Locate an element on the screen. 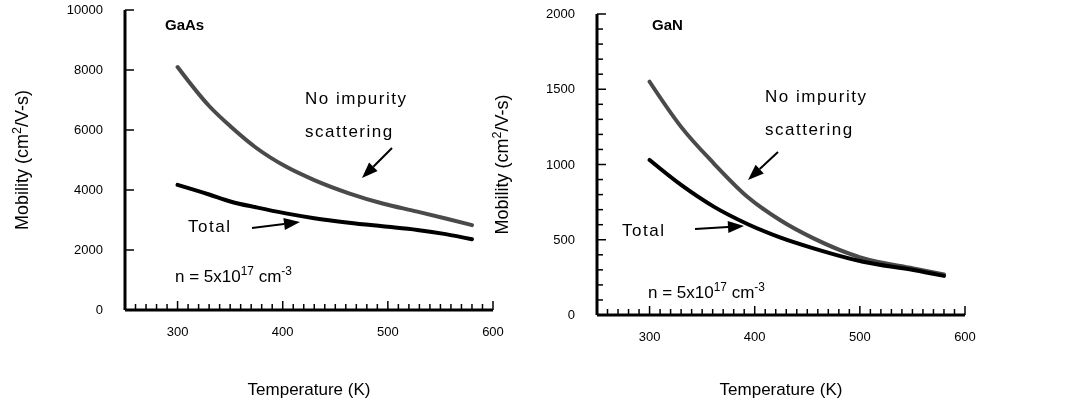 This screenshot has height=407, width=1075. y-tick-label: 6000 is located at coordinates (88, 129).